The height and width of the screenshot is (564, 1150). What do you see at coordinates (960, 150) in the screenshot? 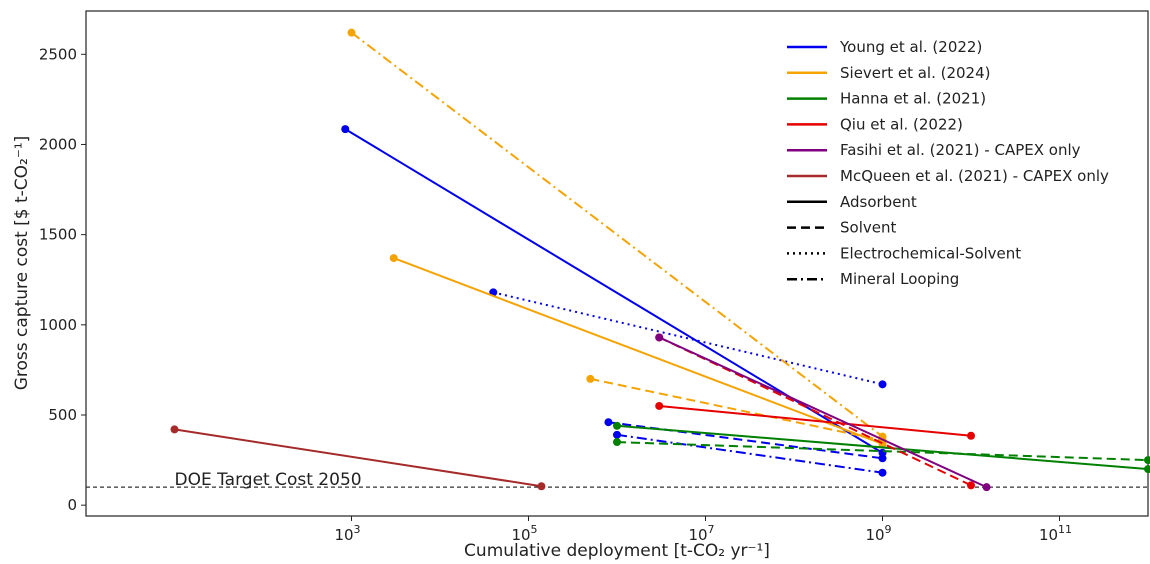
I see `legend-label-fasihi-et-al-2021-capex-only: Fasihi et al. (2021) - CAPEX only` at bounding box center [960, 150].